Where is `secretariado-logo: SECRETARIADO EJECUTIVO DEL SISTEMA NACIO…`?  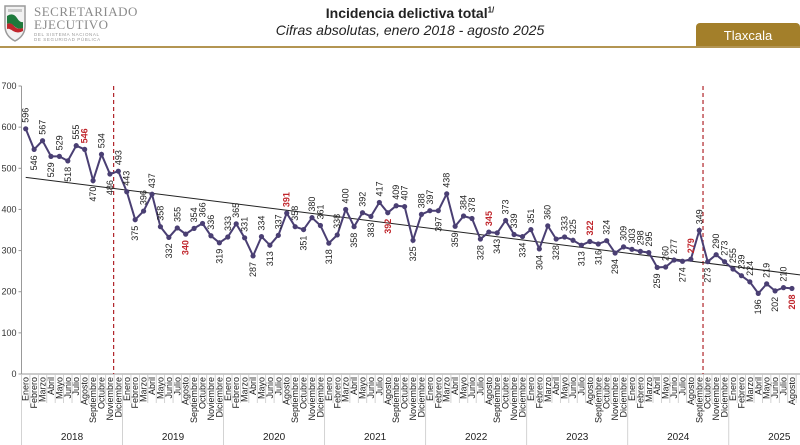
secretariado-logo: SECRETARIADO EJECUTIVO DEL SISTEMA NACIO… is located at coordinates (100, 24).